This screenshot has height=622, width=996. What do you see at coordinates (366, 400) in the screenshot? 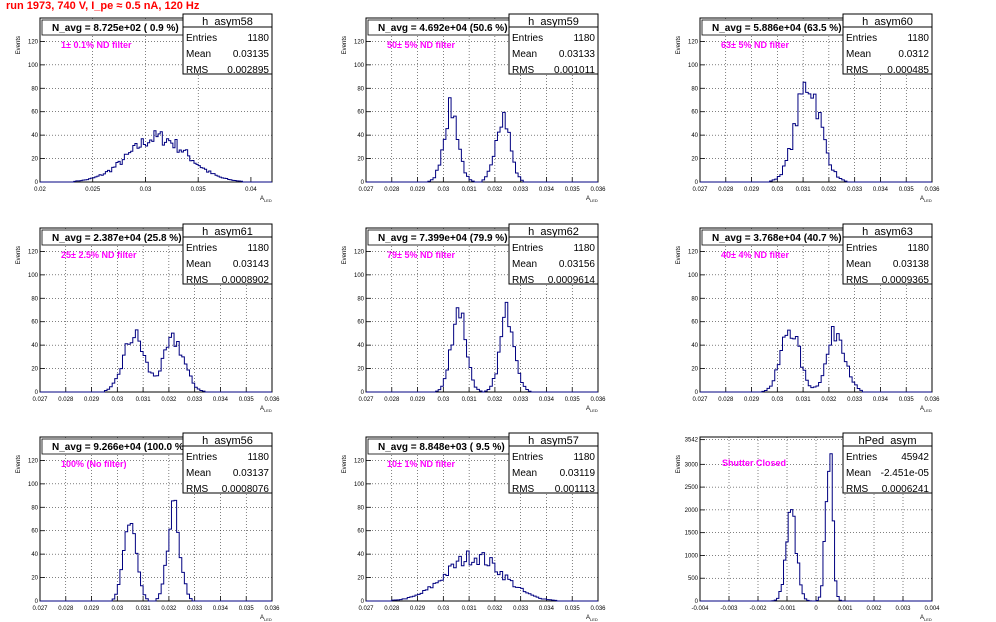
I see `x-tick-label: 0.027` at bounding box center [366, 400].